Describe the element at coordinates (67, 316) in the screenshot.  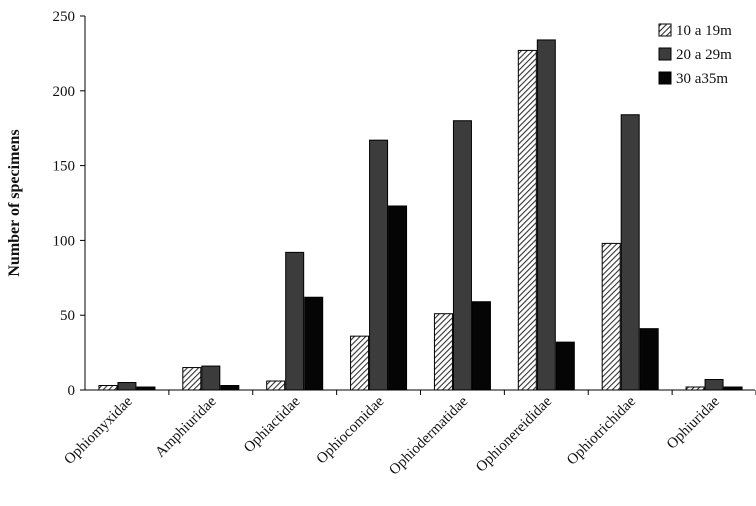
I see `y-tick-label: 50` at that location.